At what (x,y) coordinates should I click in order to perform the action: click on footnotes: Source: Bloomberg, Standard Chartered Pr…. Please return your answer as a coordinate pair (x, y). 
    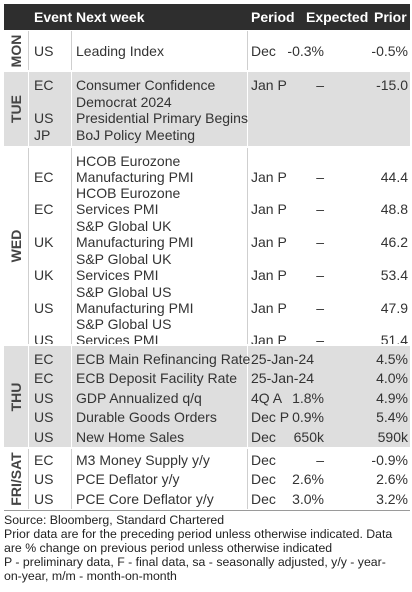
    Looking at the image, I should click on (207, 548).